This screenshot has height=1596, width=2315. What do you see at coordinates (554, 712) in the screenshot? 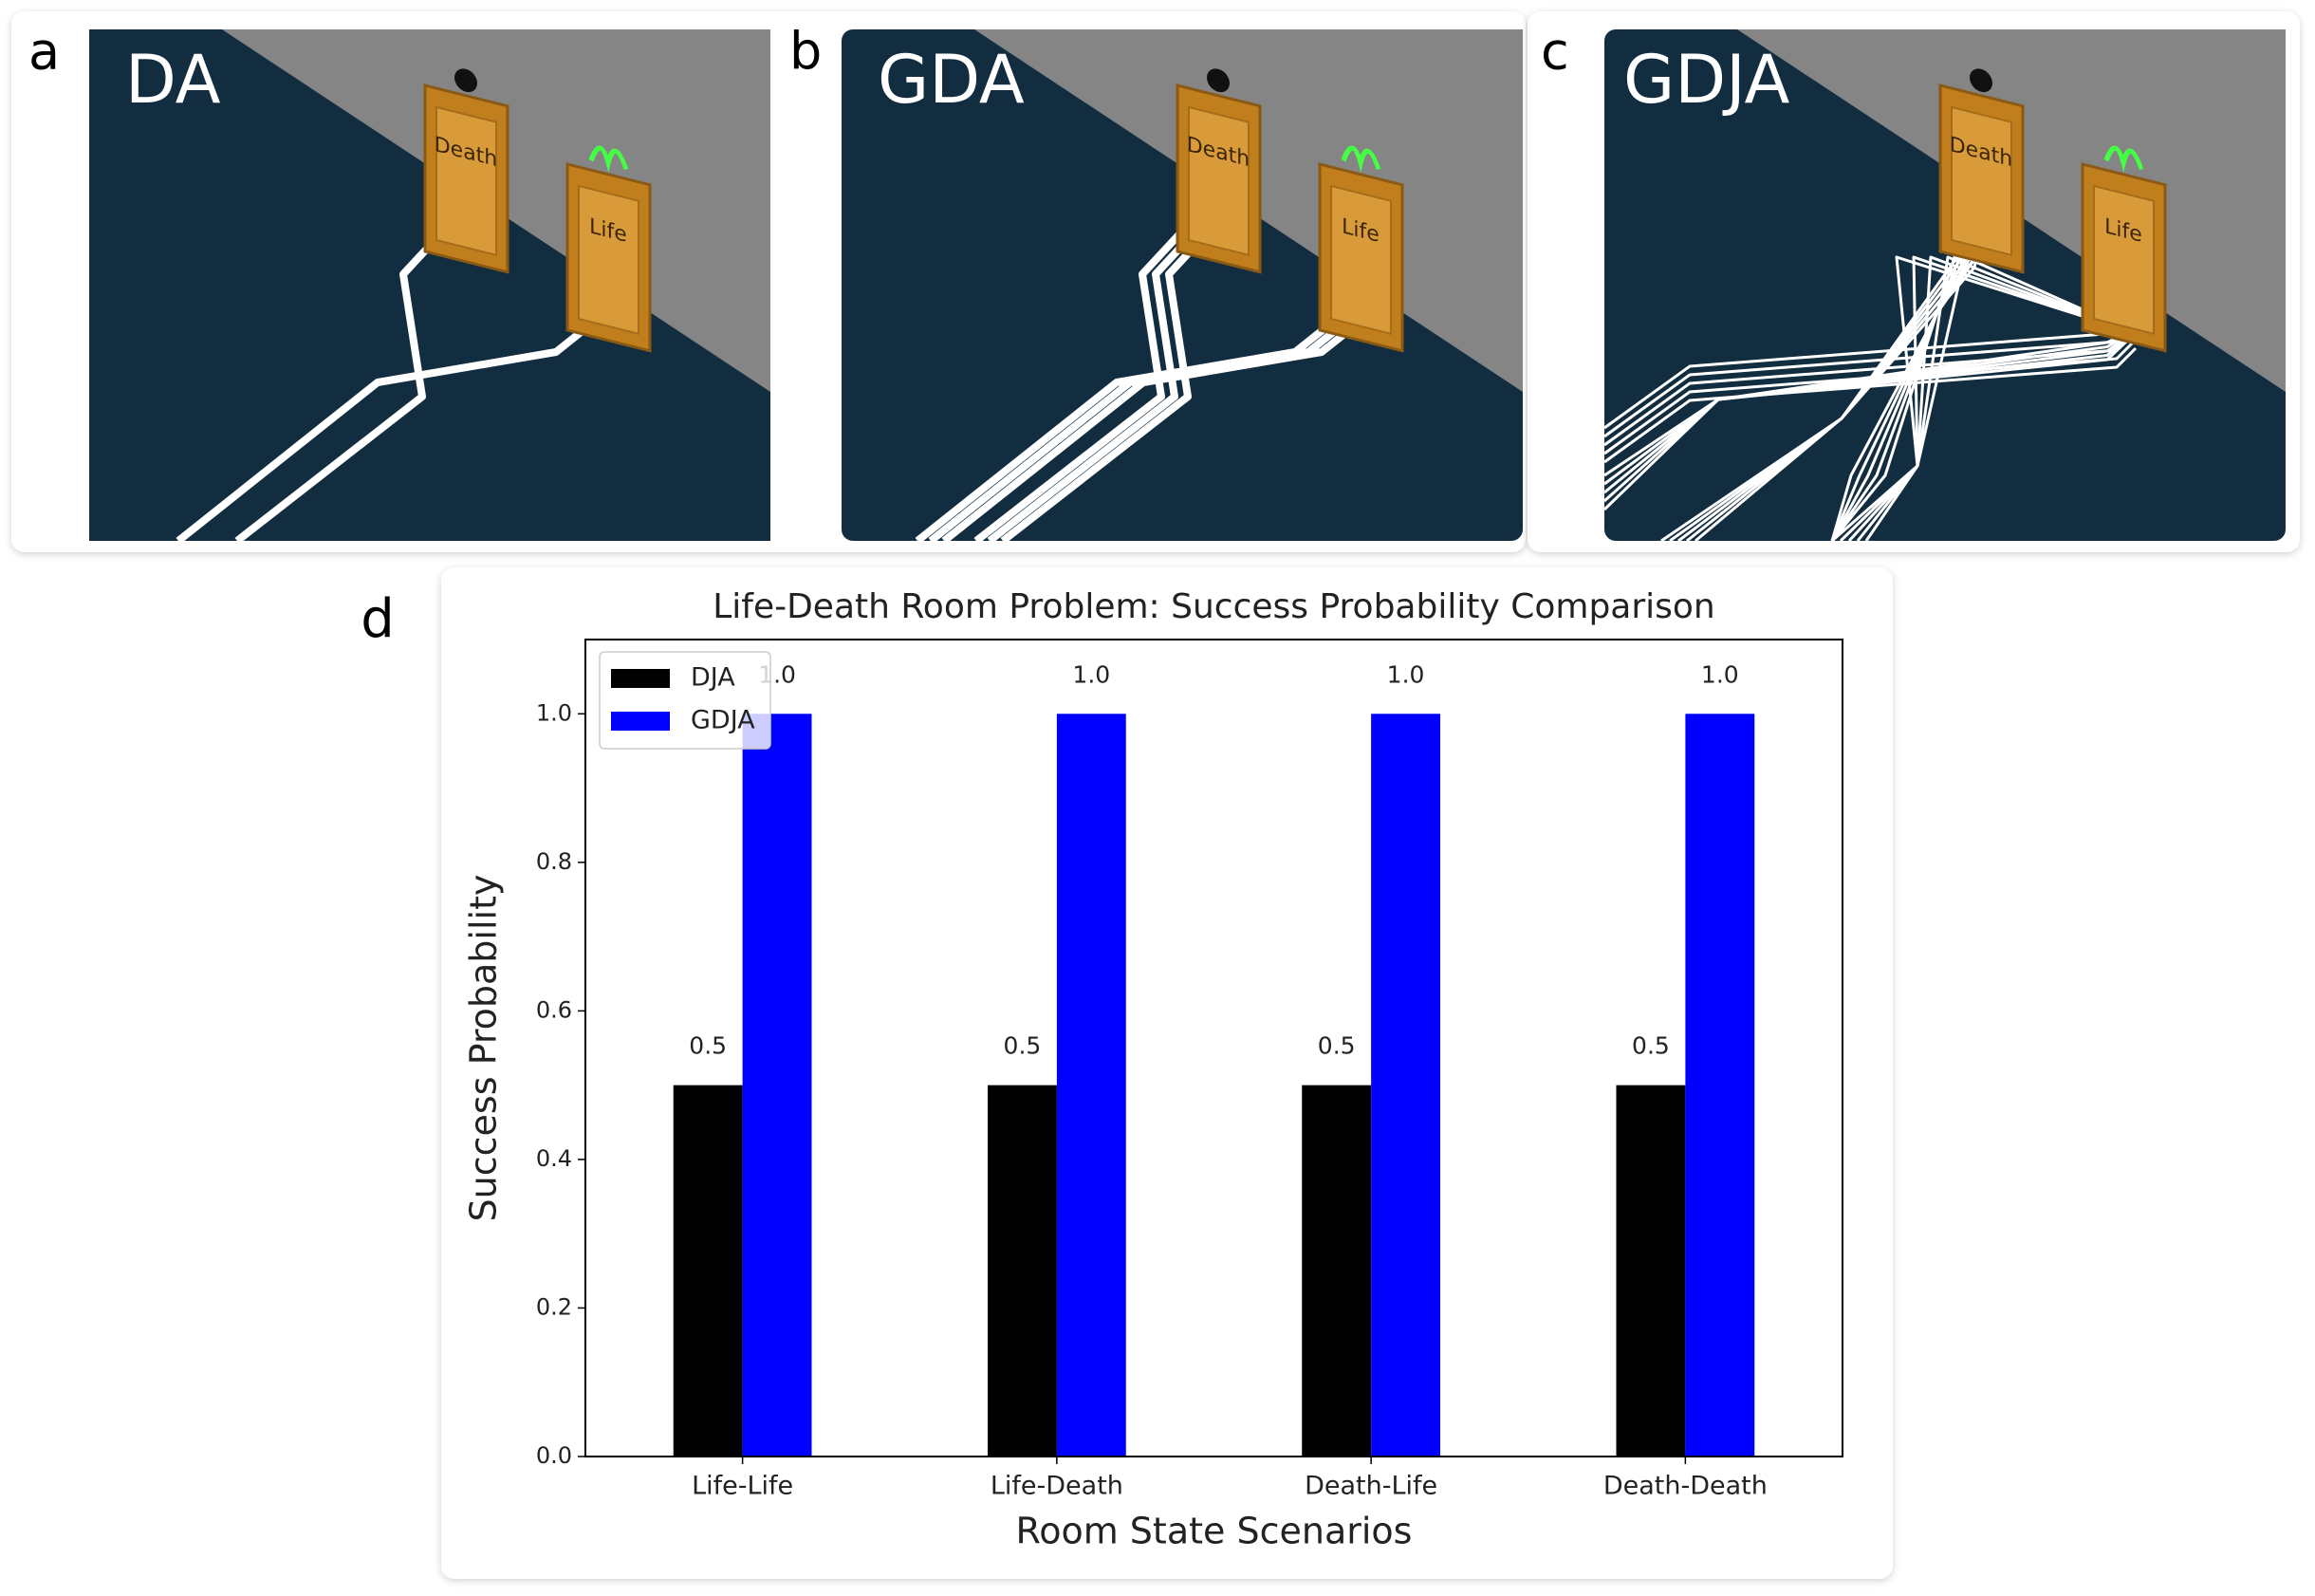
I see `y-tick-label: 1.0` at bounding box center [554, 712].